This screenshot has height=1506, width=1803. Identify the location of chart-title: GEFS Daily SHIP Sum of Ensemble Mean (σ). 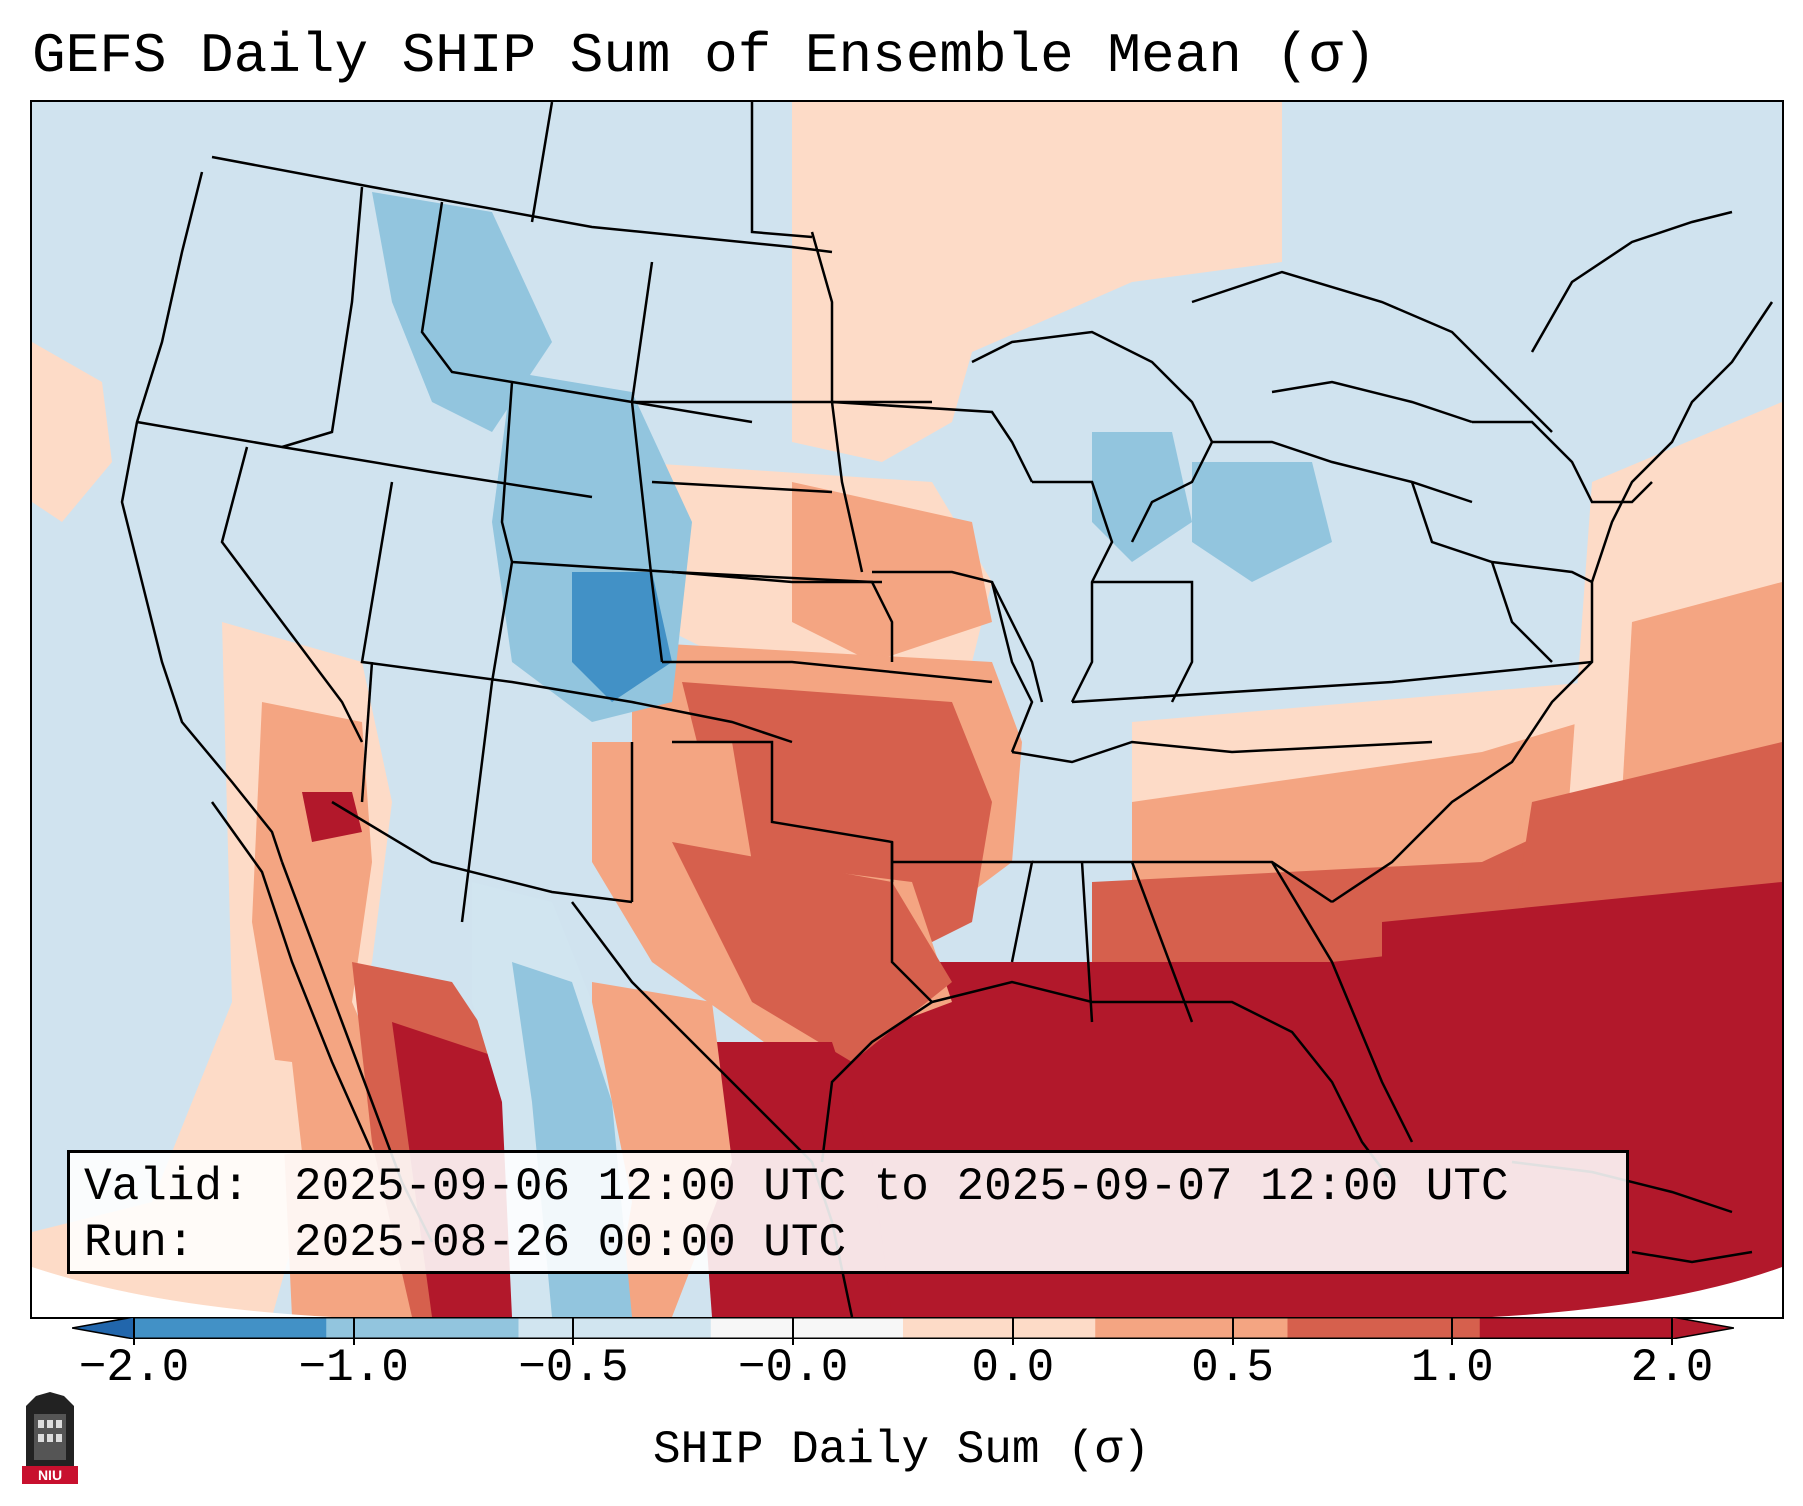
(704, 56).